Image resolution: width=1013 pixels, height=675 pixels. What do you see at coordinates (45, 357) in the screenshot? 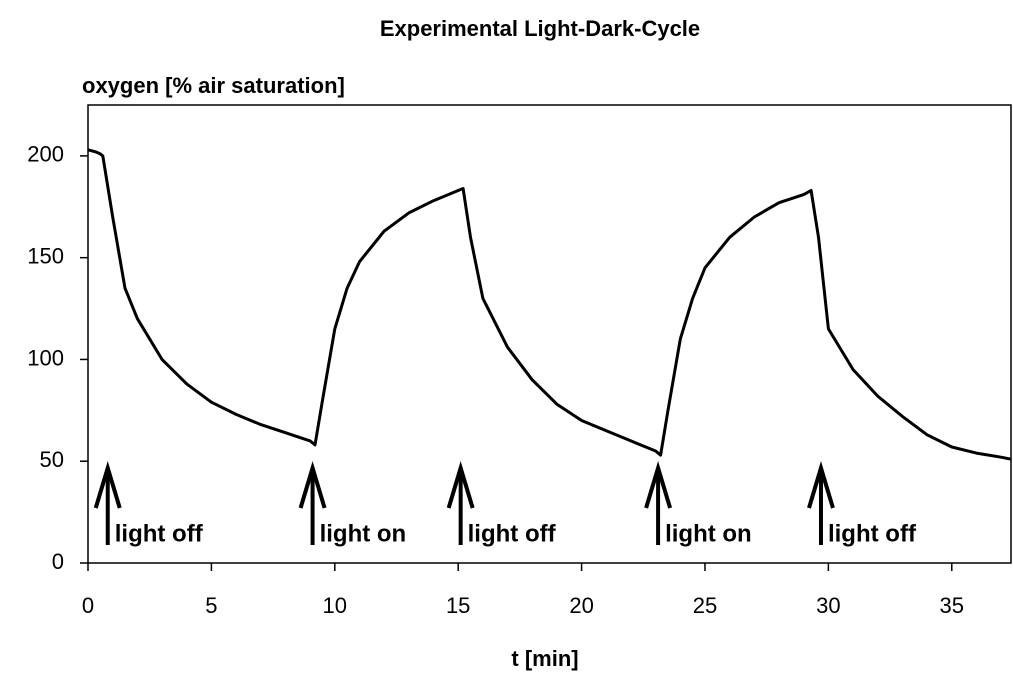
I see `y-tick-label: 100` at bounding box center [45, 357].